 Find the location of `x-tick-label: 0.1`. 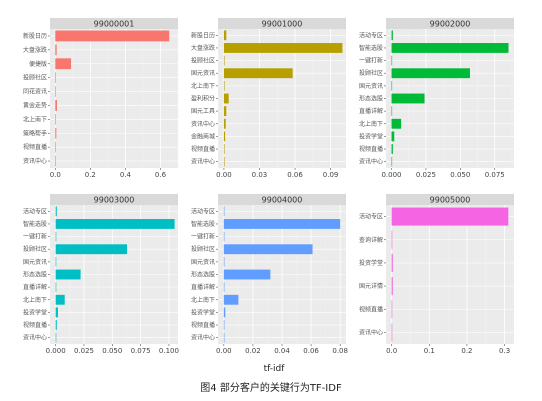

x-tick-label: 0.1 is located at coordinates (429, 351).